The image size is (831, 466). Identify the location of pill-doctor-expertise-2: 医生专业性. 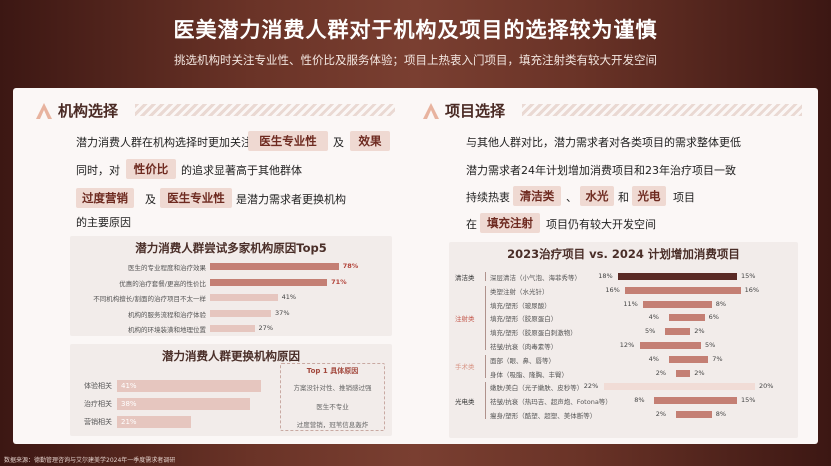
(196, 198).